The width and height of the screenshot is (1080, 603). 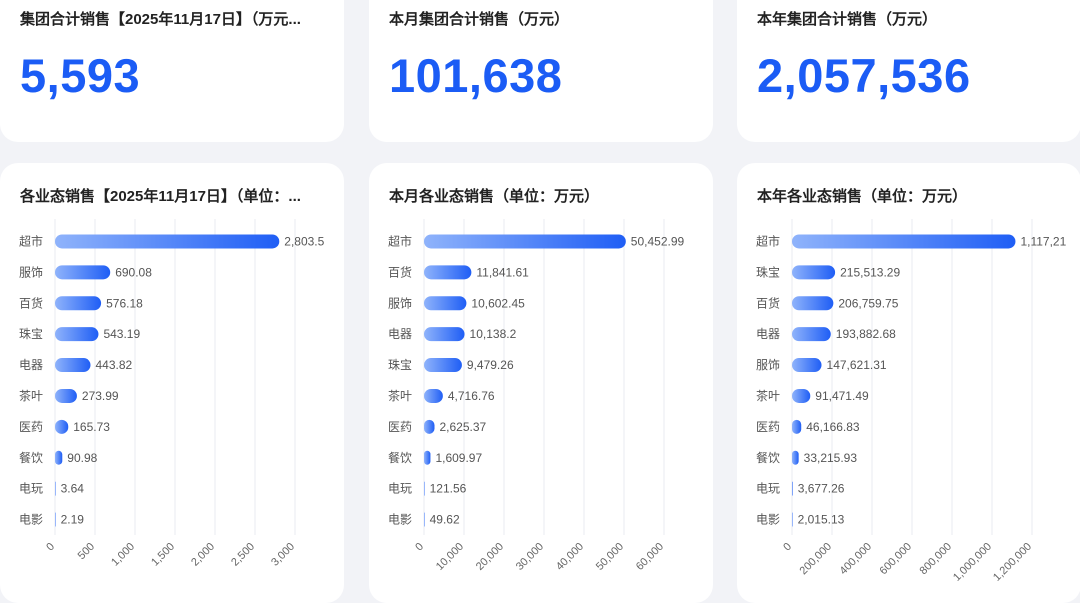 I want to click on kpi-title: 本月集团合计销售（万元）, so click(x=479, y=19).